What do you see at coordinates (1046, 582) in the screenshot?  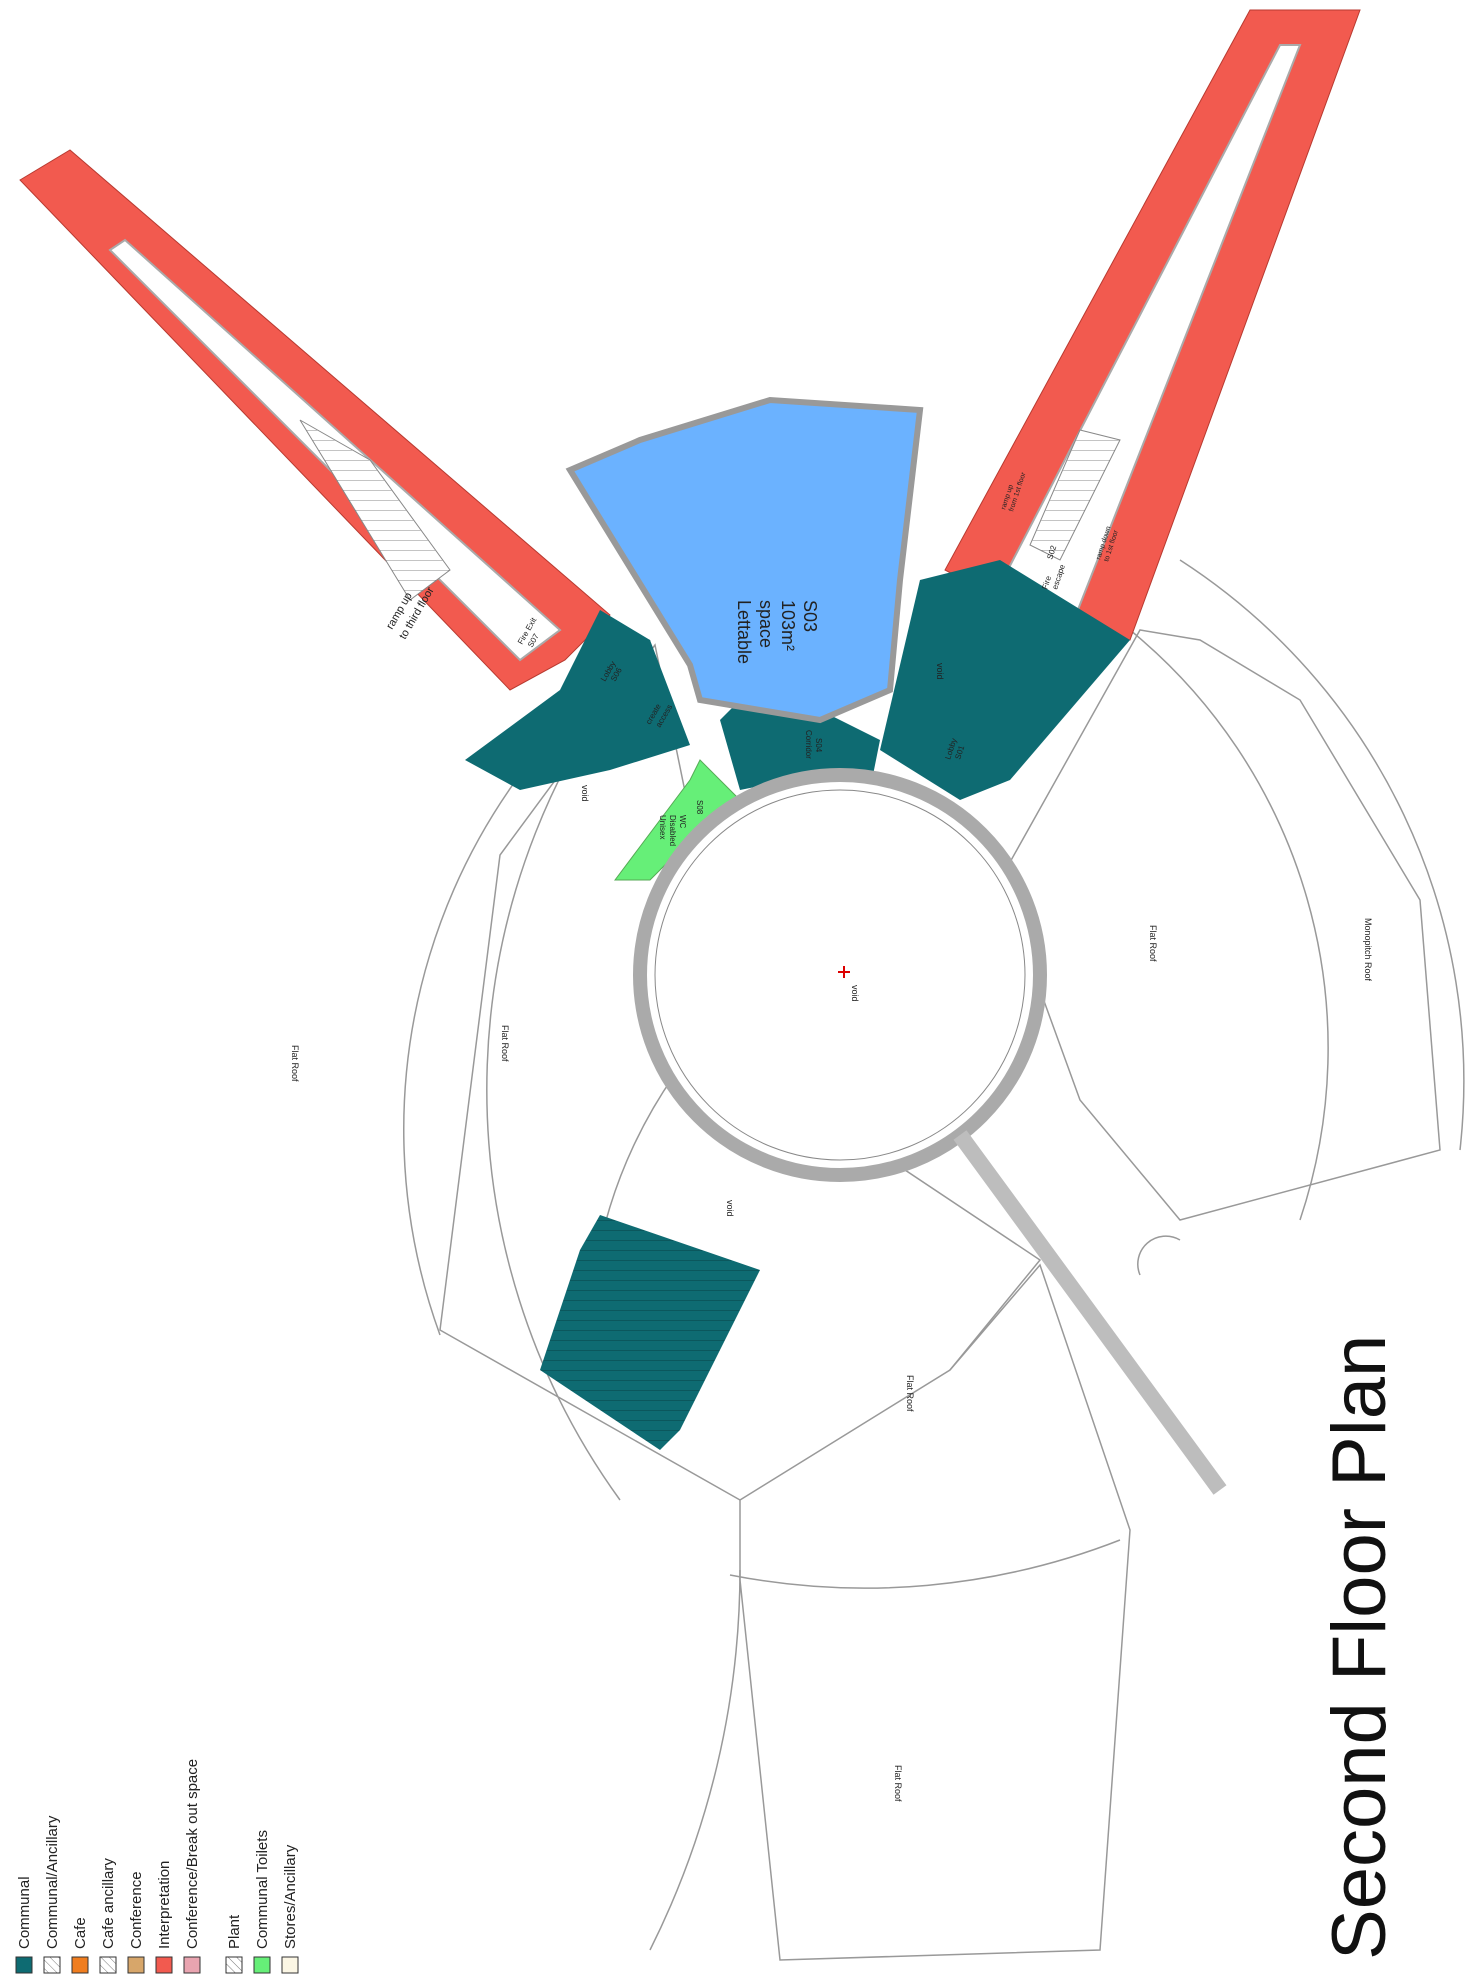 I see `fire-escape-label-1: Fire` at bounding box center [1046, 582].